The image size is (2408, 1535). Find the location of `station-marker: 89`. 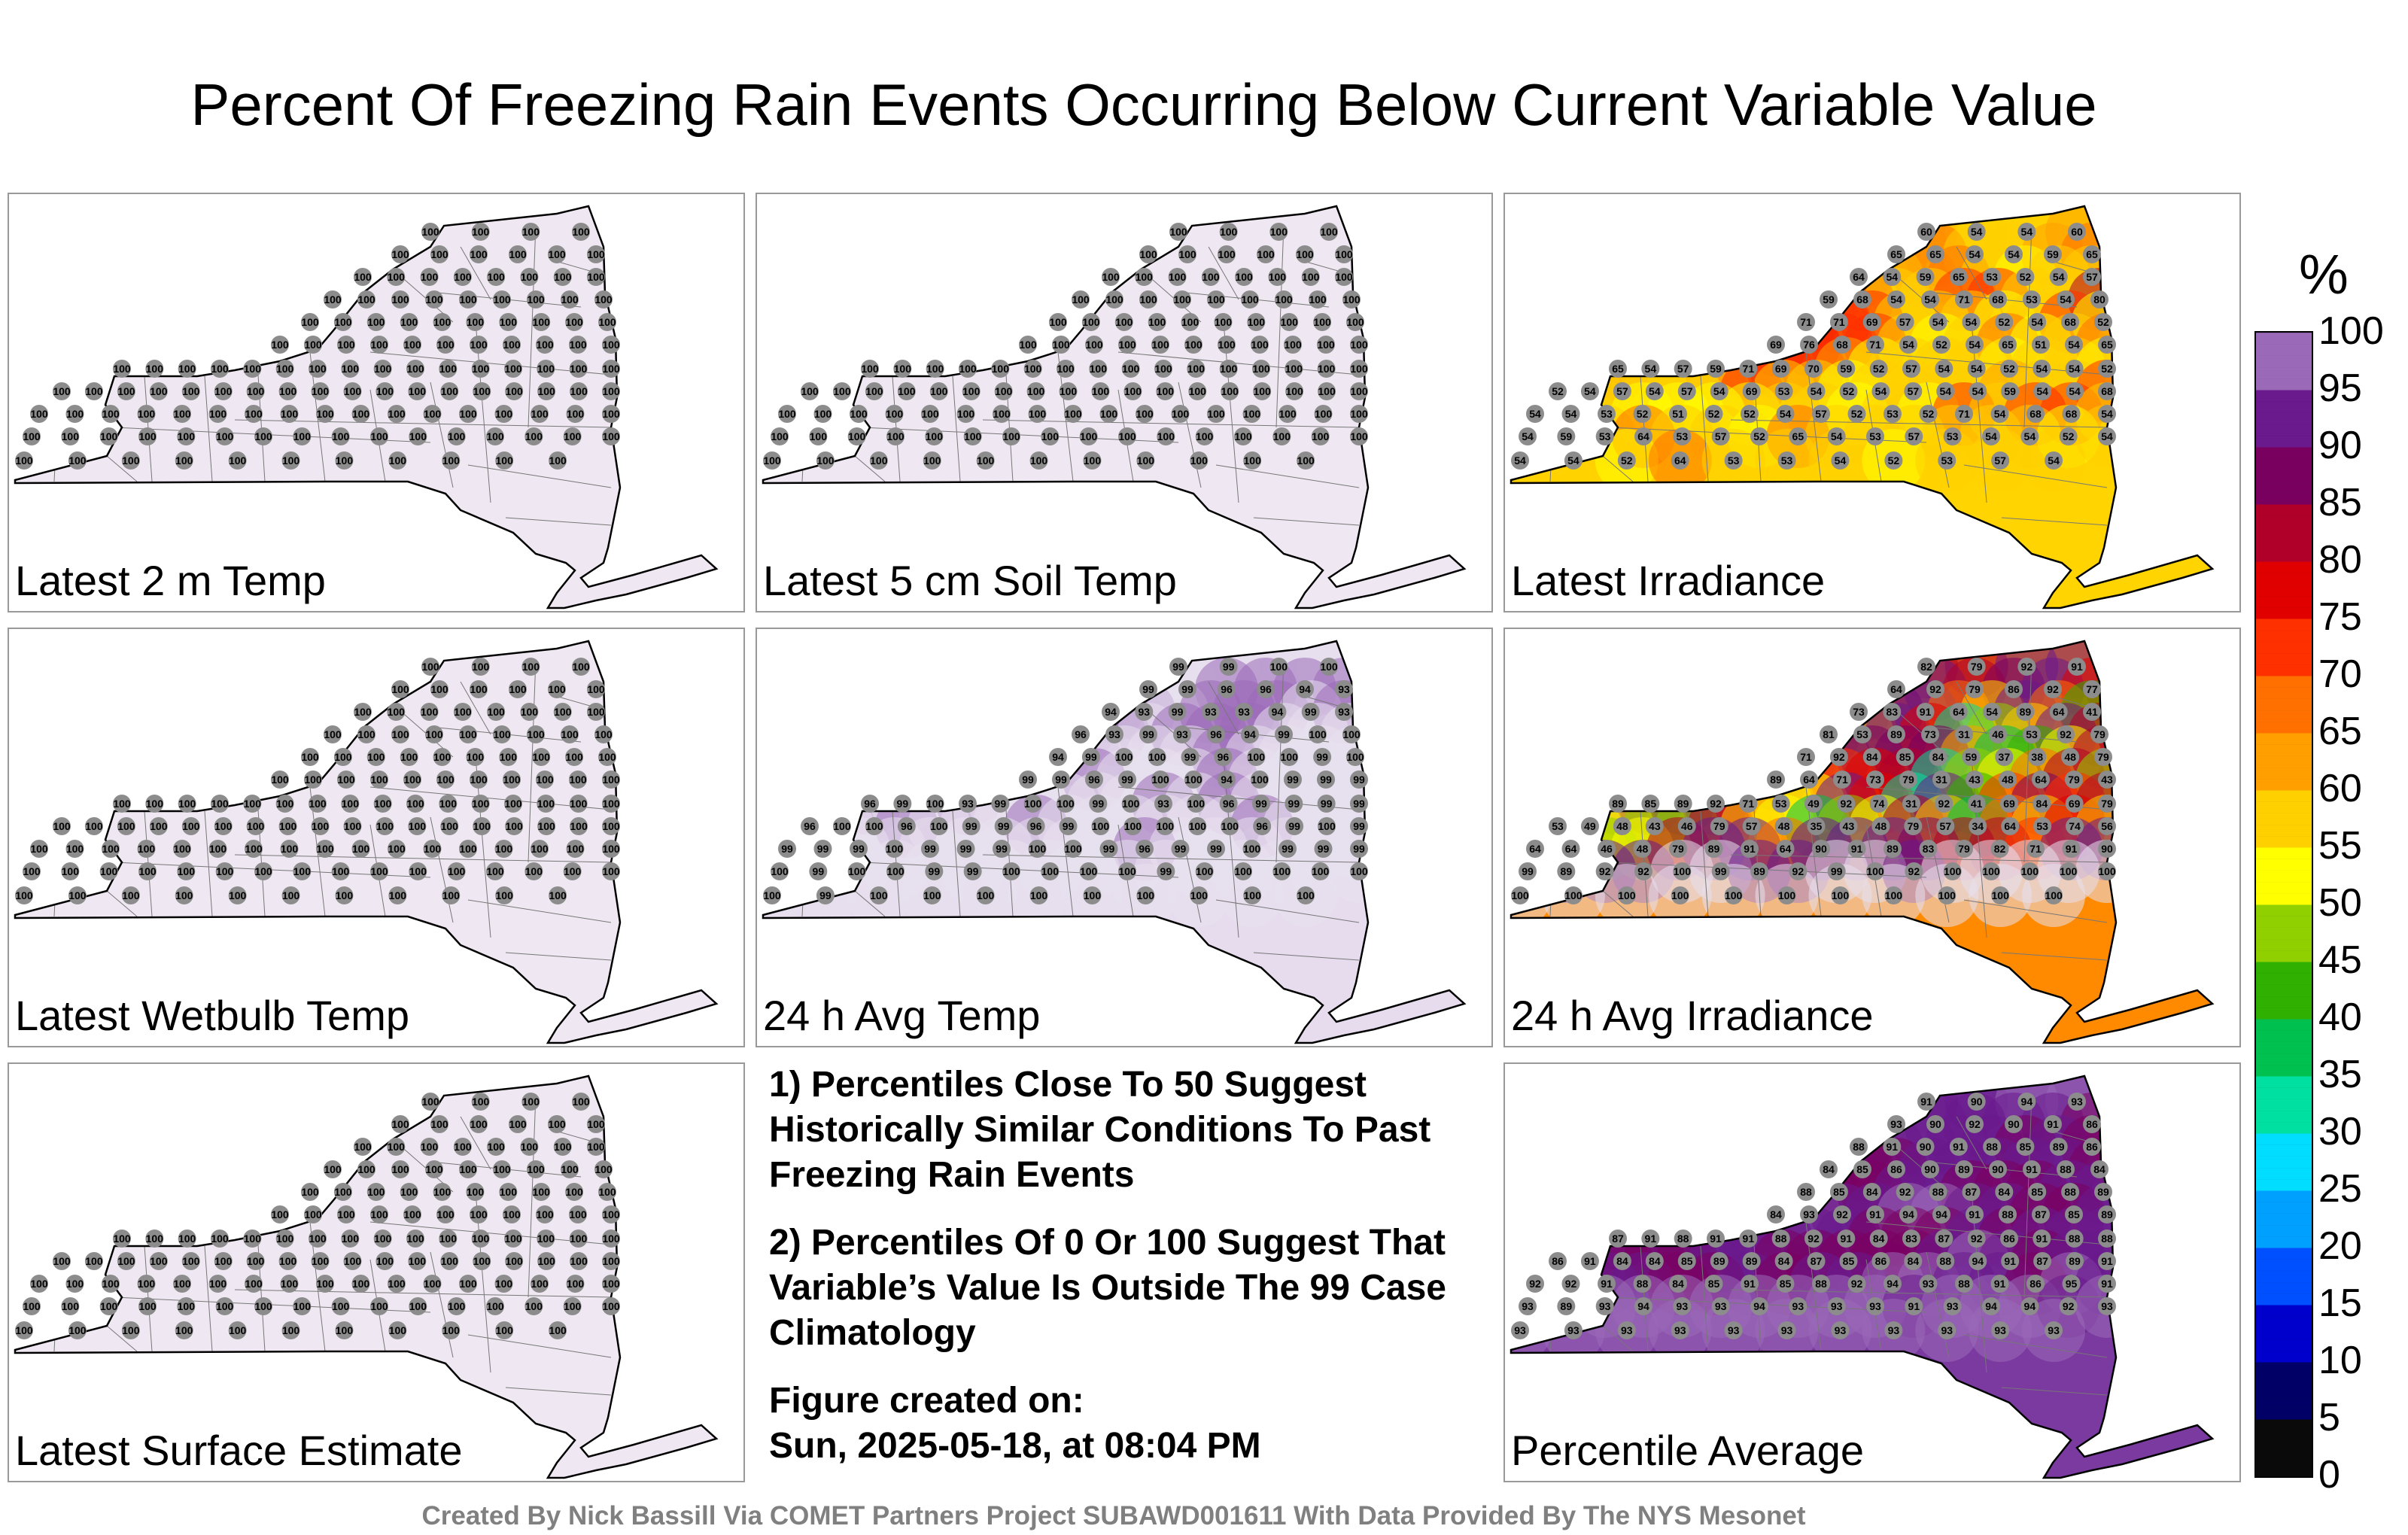

station-marker: 89 is located at coordinates (2103, 1192).